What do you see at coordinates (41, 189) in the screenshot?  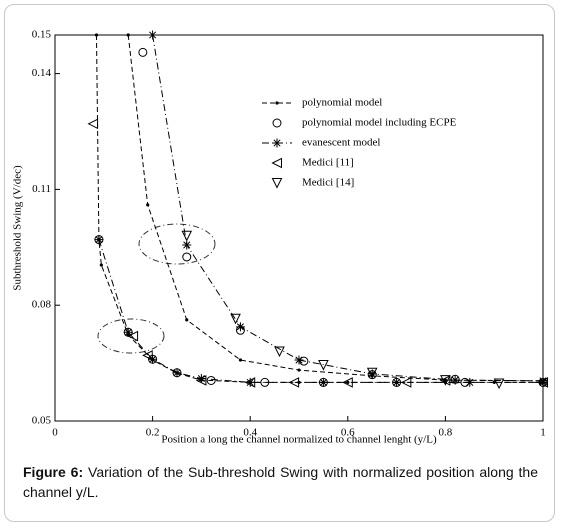 I see `y-tick-label: 0.11` at bounding box center [41, 189].